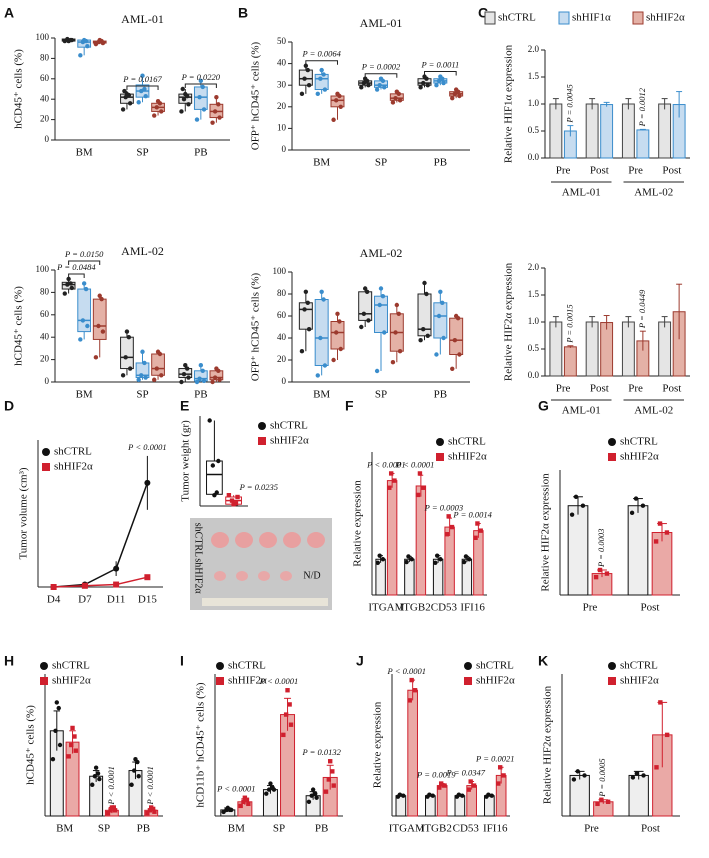 This screenshot has height=858, width=709. I want to click on p-value: P = 0.0011, so click(439, 65).